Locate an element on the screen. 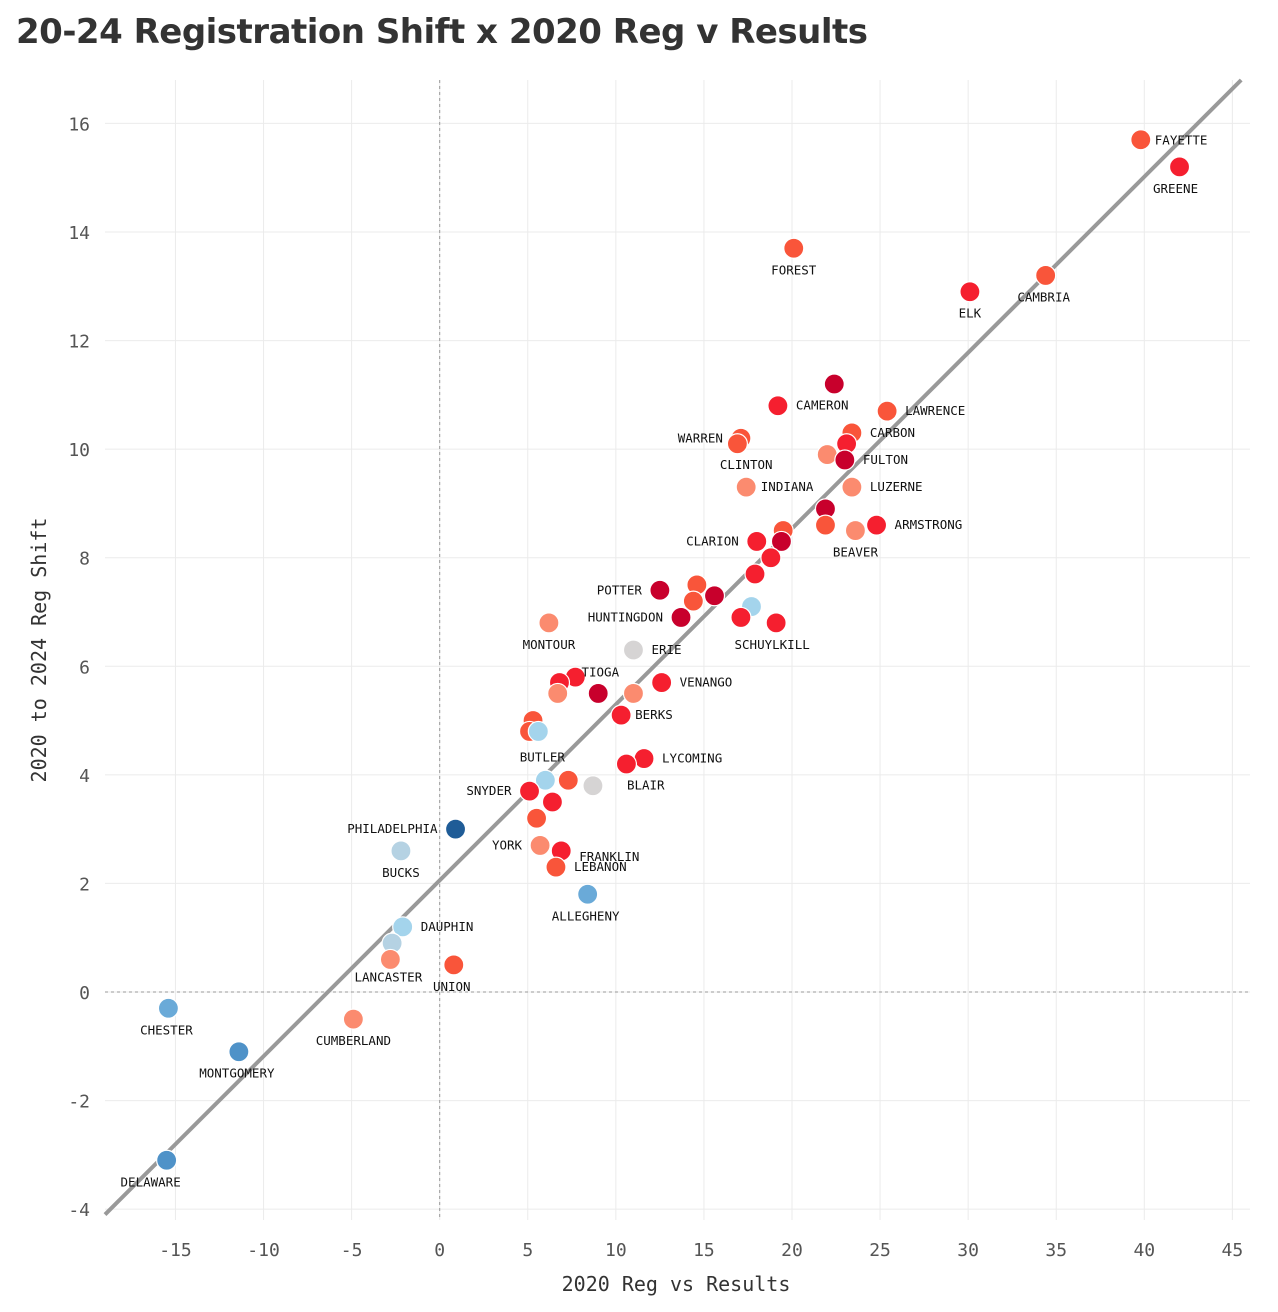 Image resolution: width=1278 pixels, height=1312 pixels. point-label: LAWRENCE is located at coordinates (935, 410).